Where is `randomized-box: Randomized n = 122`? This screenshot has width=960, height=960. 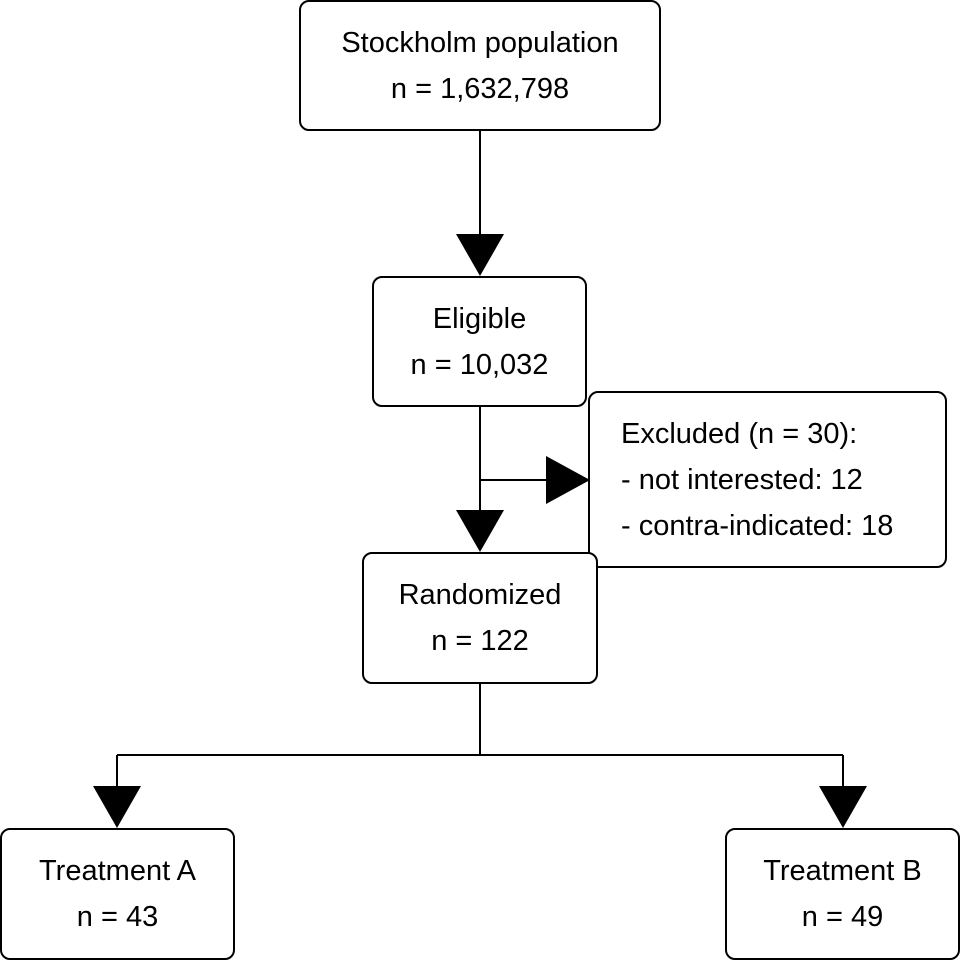
randomized-box: Randomized n = 122 is located at coordinates (480, 618).